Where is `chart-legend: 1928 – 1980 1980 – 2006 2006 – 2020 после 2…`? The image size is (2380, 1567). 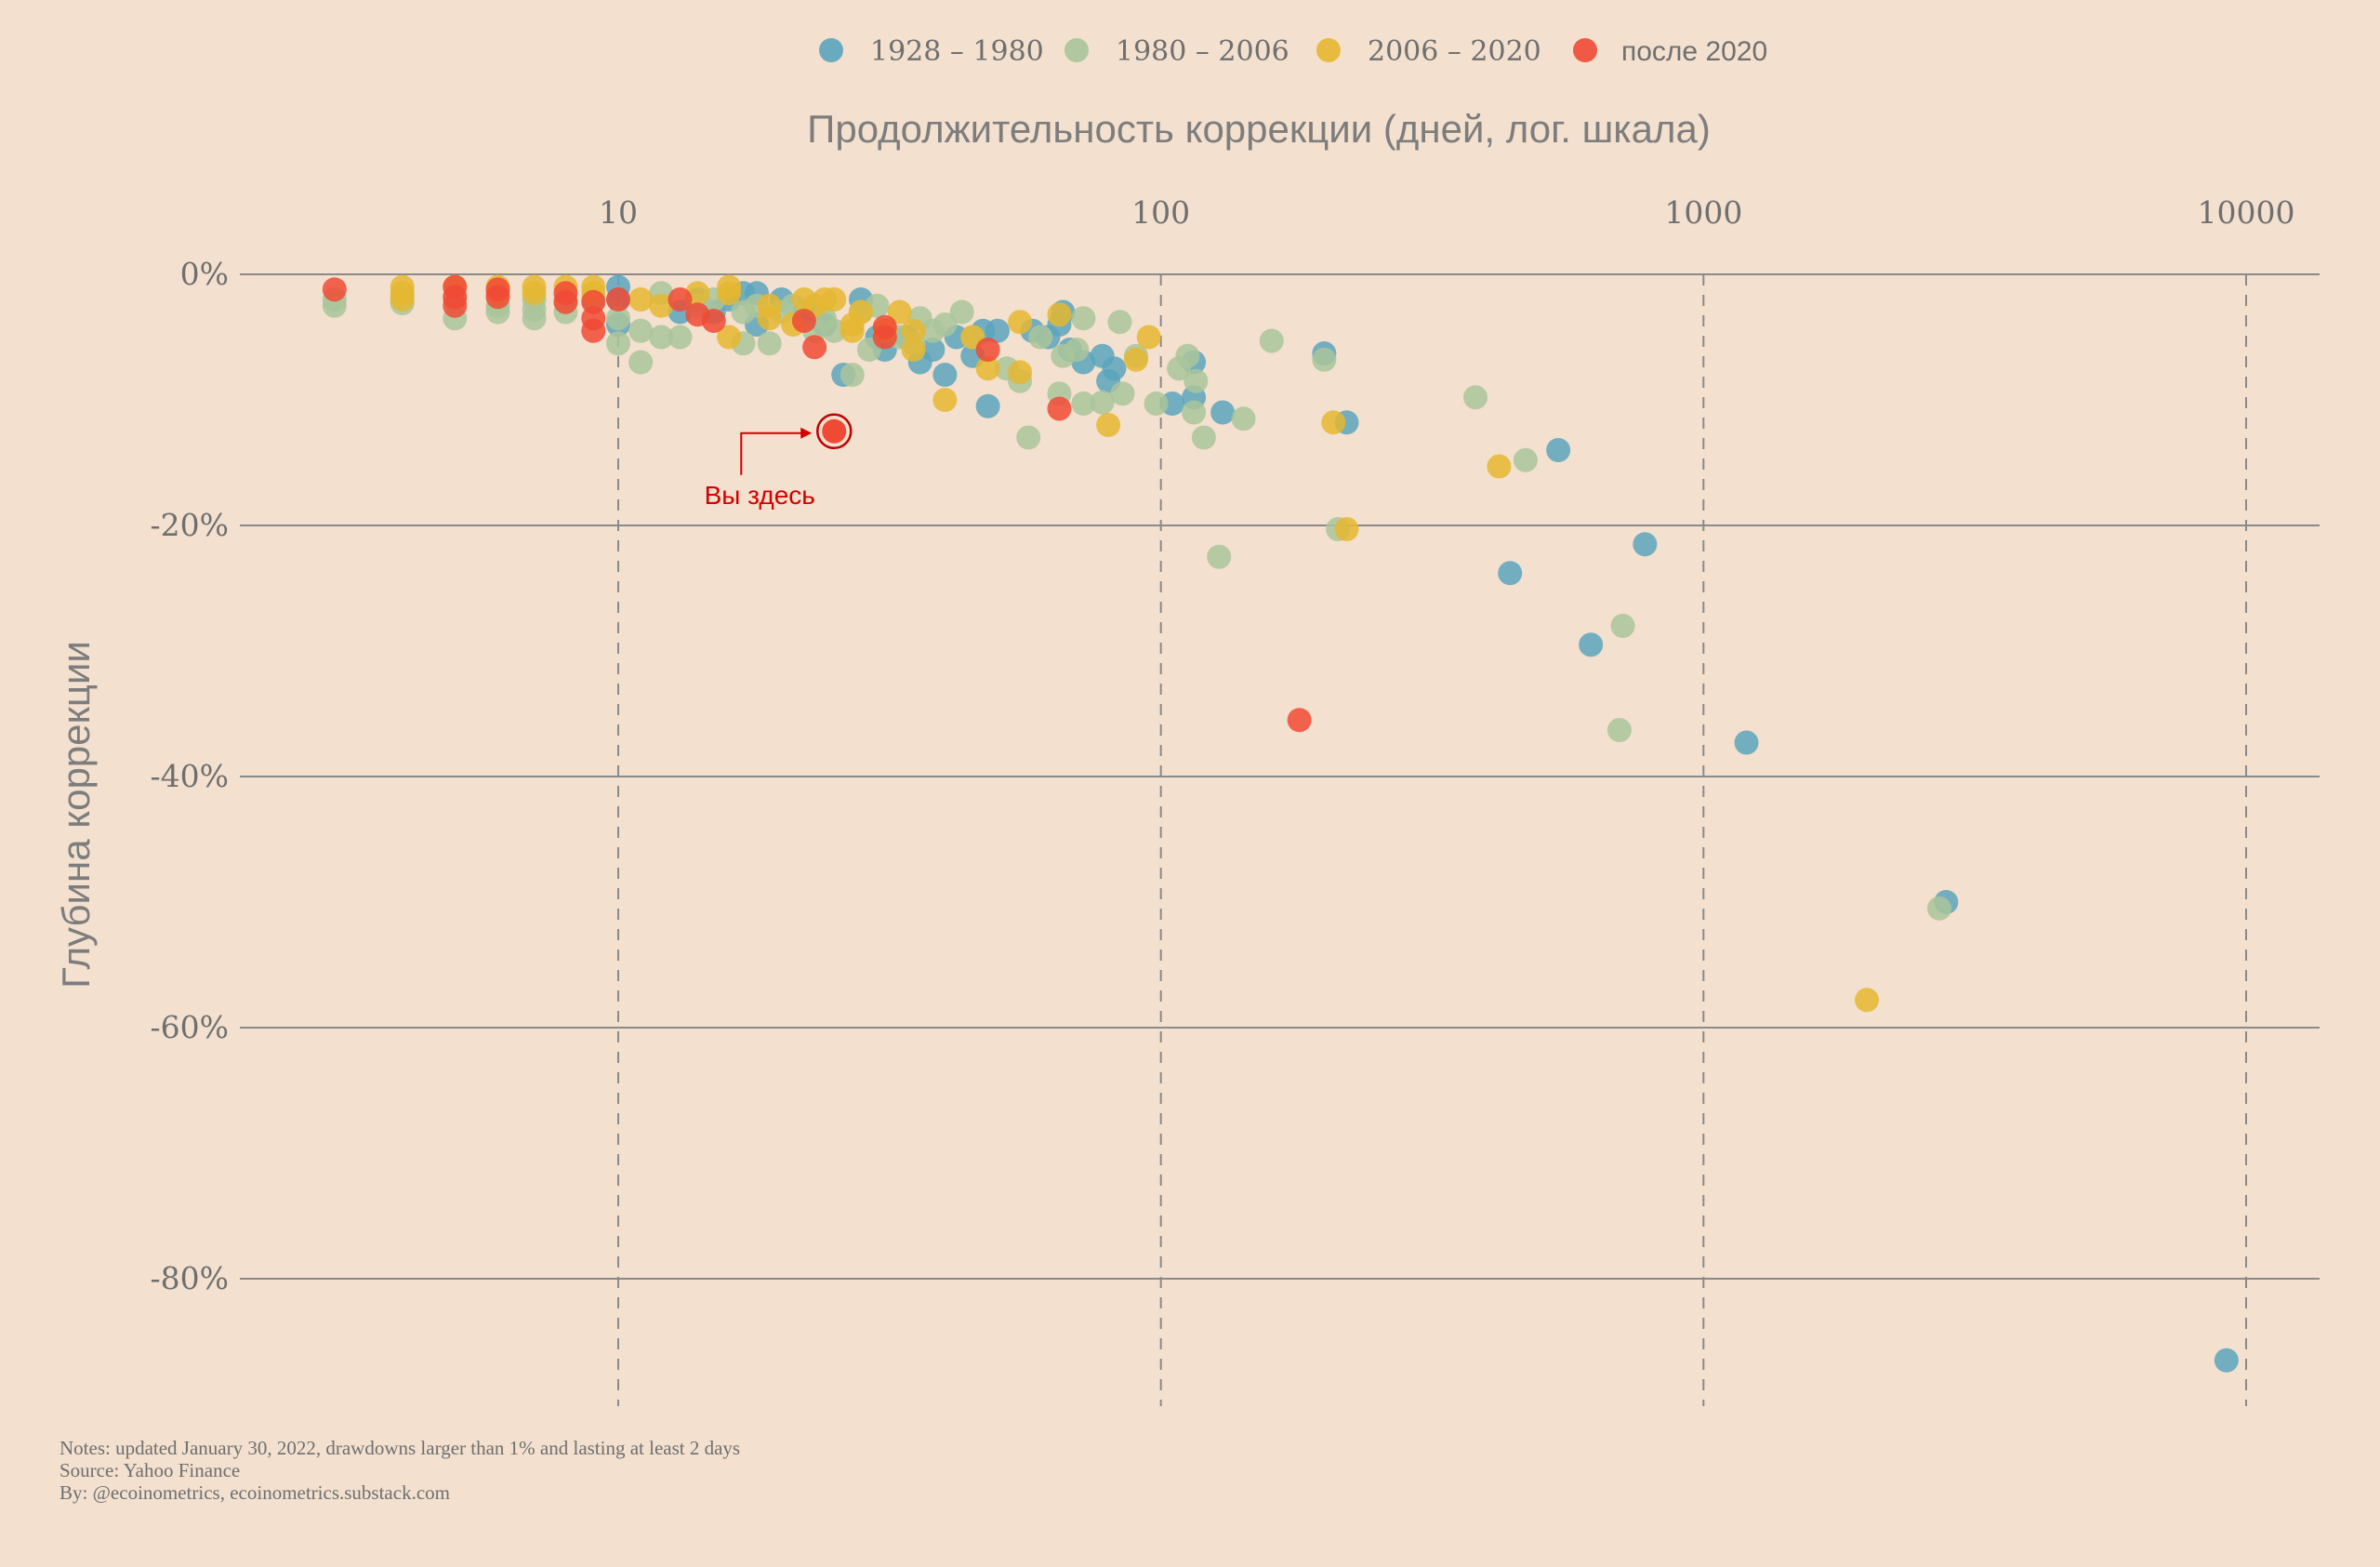 chart-legend: 1928 – 1980 1980 – 2006 2006 – 2020 после 2… is located at coordinates (1293, 51).